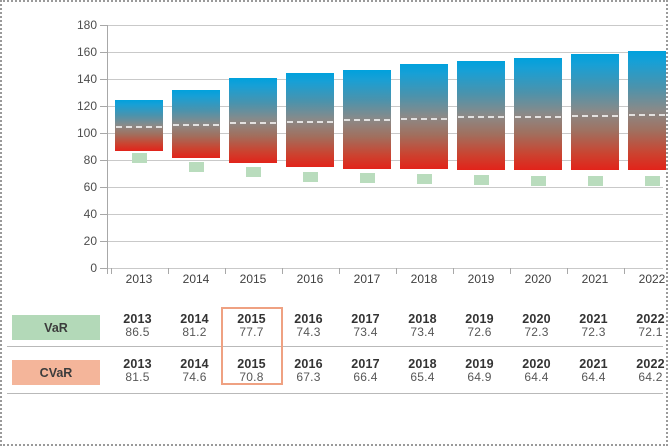 The width and height of the screenshot is (668, 446). Describe the element at coordinates (595, 112) in the screenshot. I see `percentile-bar-2021` at that location.